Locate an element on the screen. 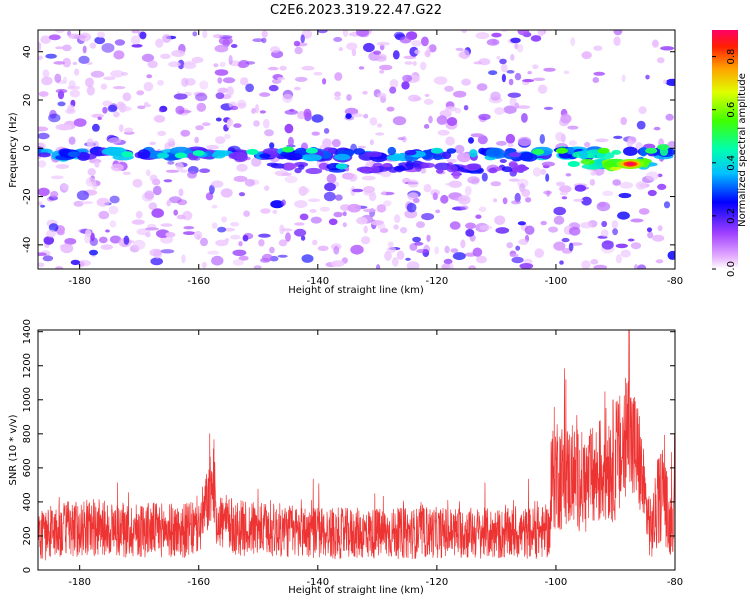 This screenshot has height=604, width=750. colorbar-tick-label: 0.2 is located at coordinates (731, 216).